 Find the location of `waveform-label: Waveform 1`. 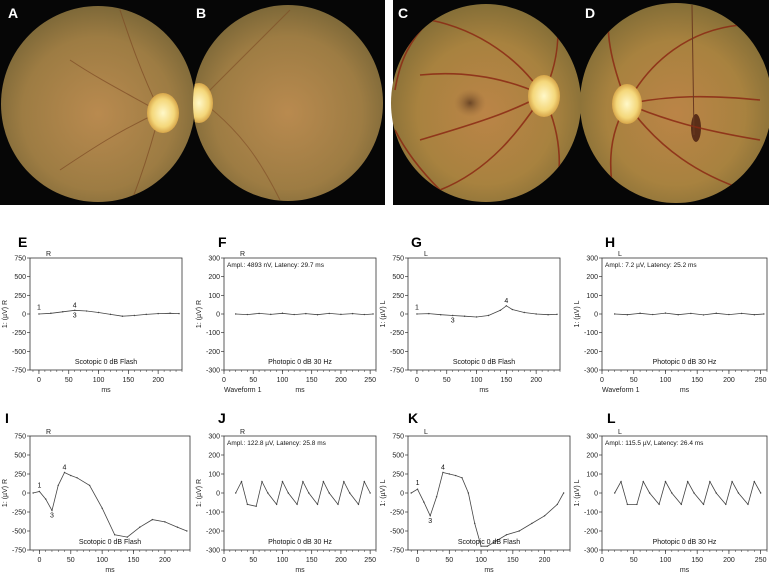

waveform-label: Waveform 1 is located at coordinates (243, 390).